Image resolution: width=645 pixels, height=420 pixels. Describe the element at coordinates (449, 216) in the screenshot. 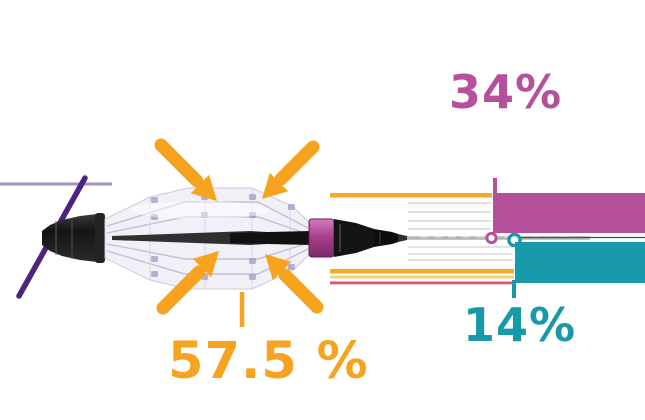

I see `gray-streaks-upper` at that location.